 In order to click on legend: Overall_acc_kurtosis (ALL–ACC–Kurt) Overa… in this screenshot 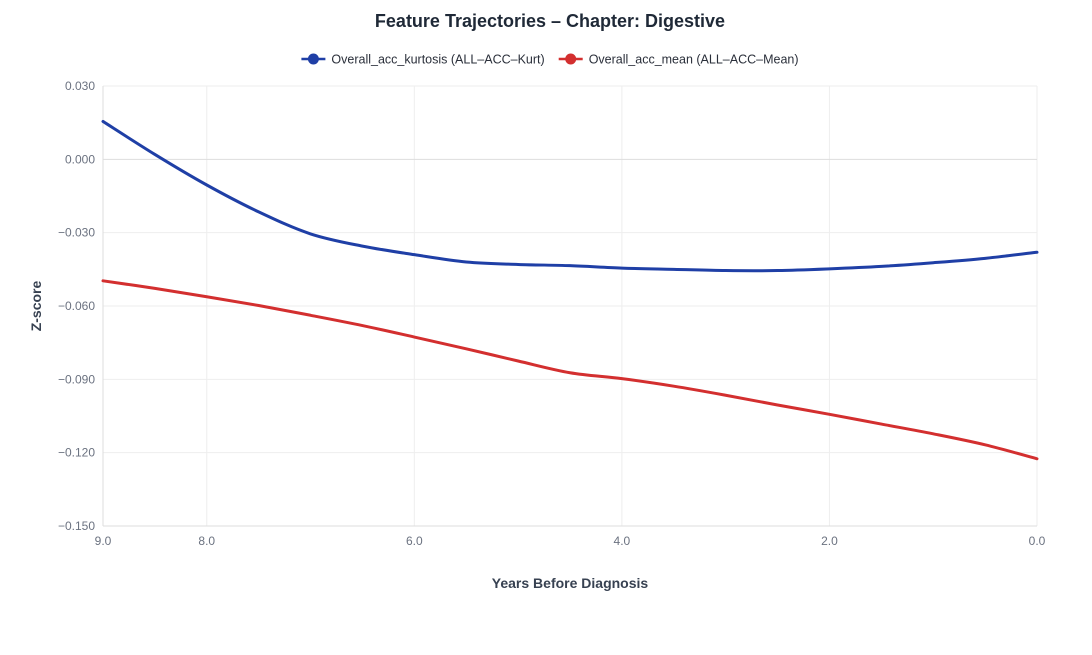, I will do `click(550, 60)`.